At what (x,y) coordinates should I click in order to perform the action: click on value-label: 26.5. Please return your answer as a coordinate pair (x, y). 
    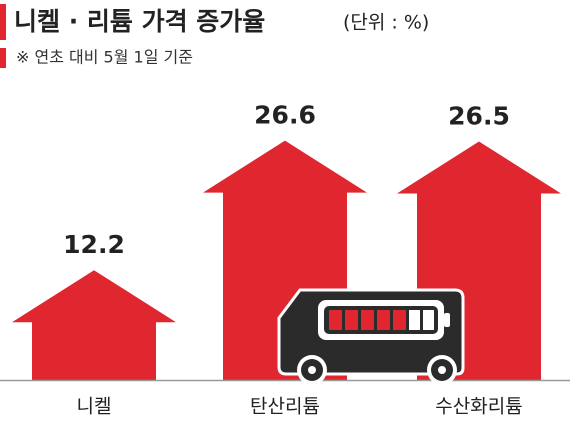
    Looking at the image, I should click on (479, 116).